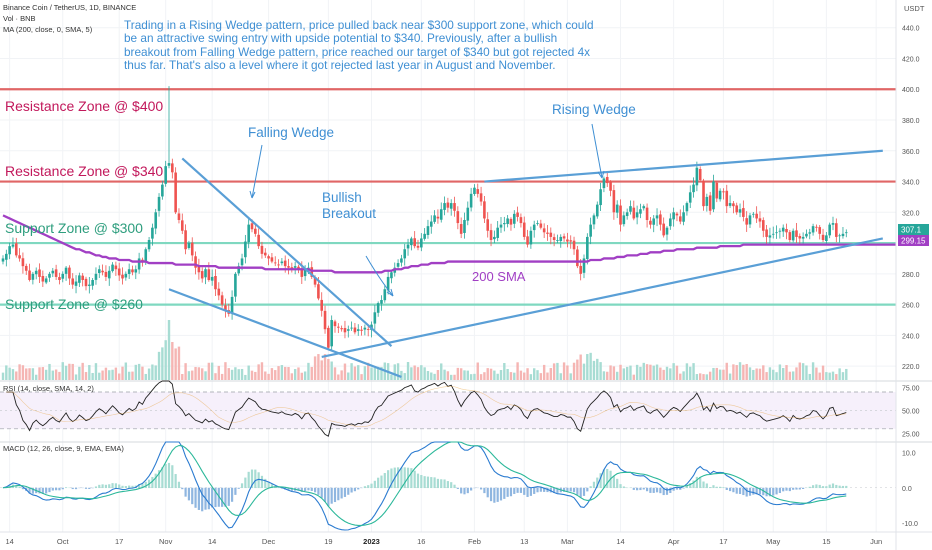 This screenshot has height=550, width=932. I want to click on falling-wedge-arrowhead, so click(252, 194).